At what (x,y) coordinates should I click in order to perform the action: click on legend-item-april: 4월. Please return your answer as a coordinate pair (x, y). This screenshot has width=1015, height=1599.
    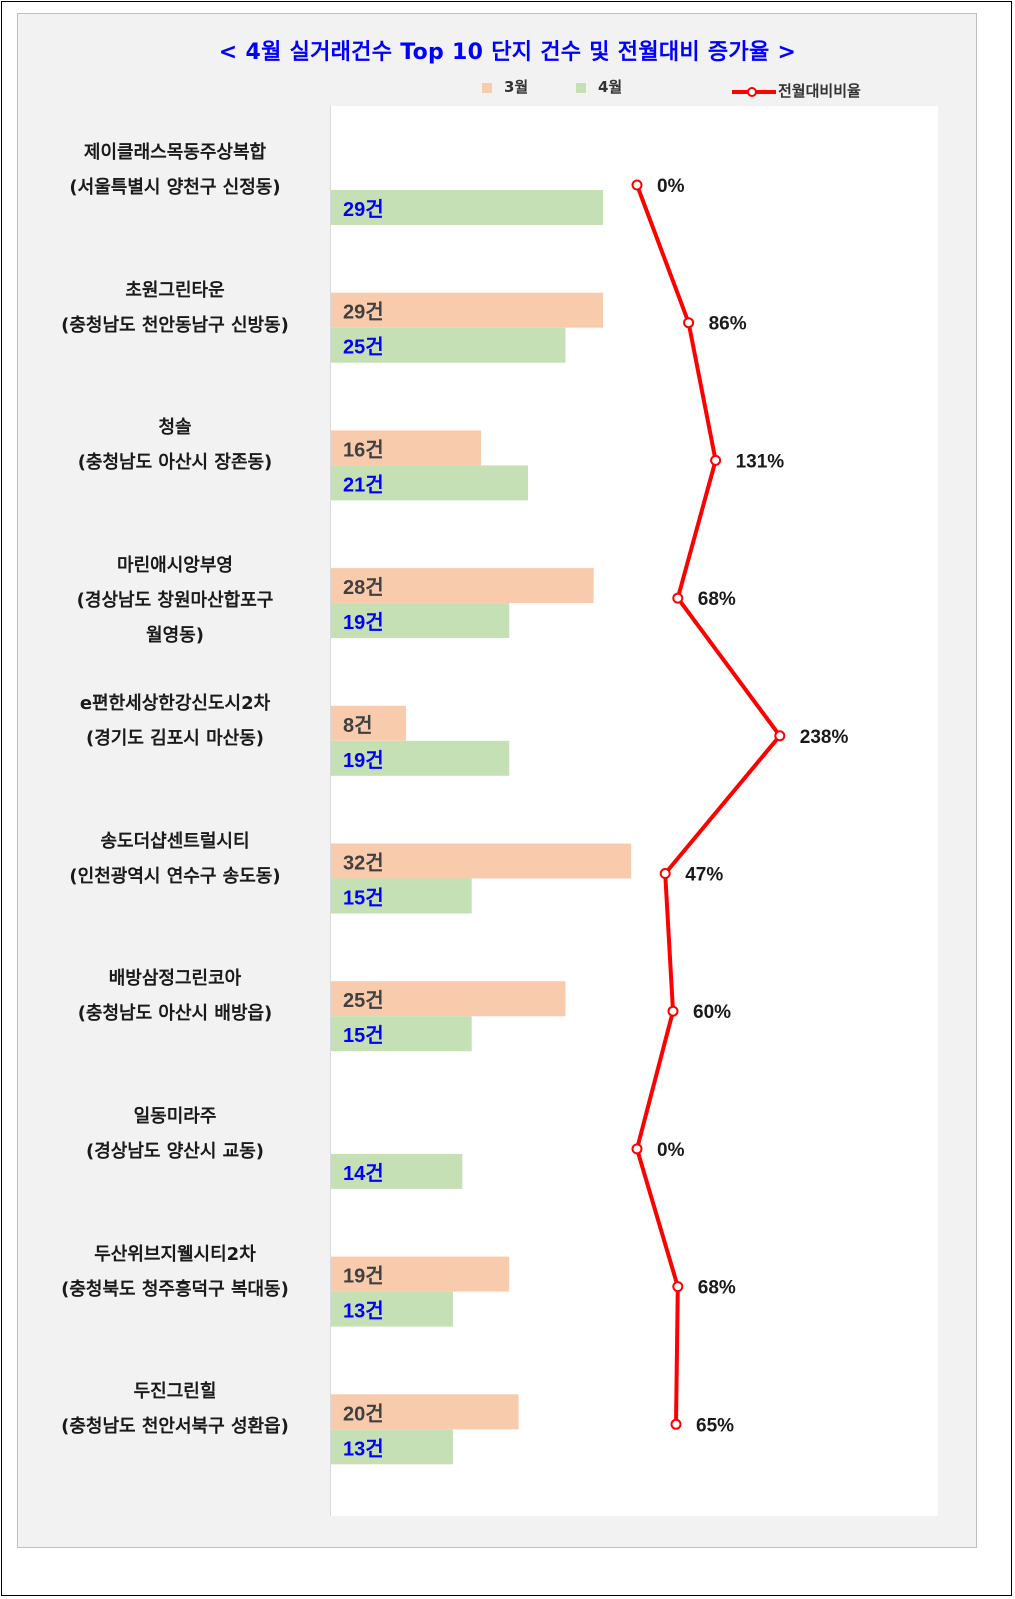
    Looking at the image, I should click on (599, 86).